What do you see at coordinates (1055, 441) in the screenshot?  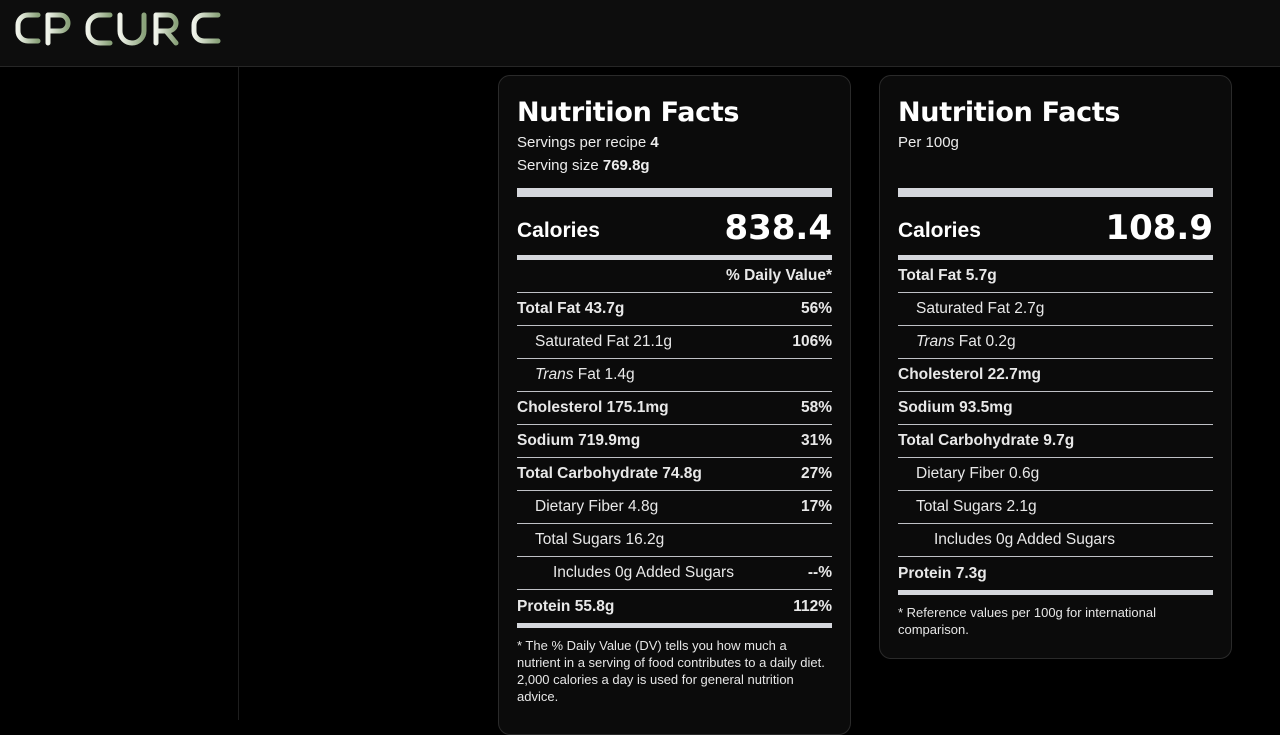 I see `nutrient-row-total-carbohydrate: Total Carbohydrate 9.7g` at bounding box center [1055, 441].